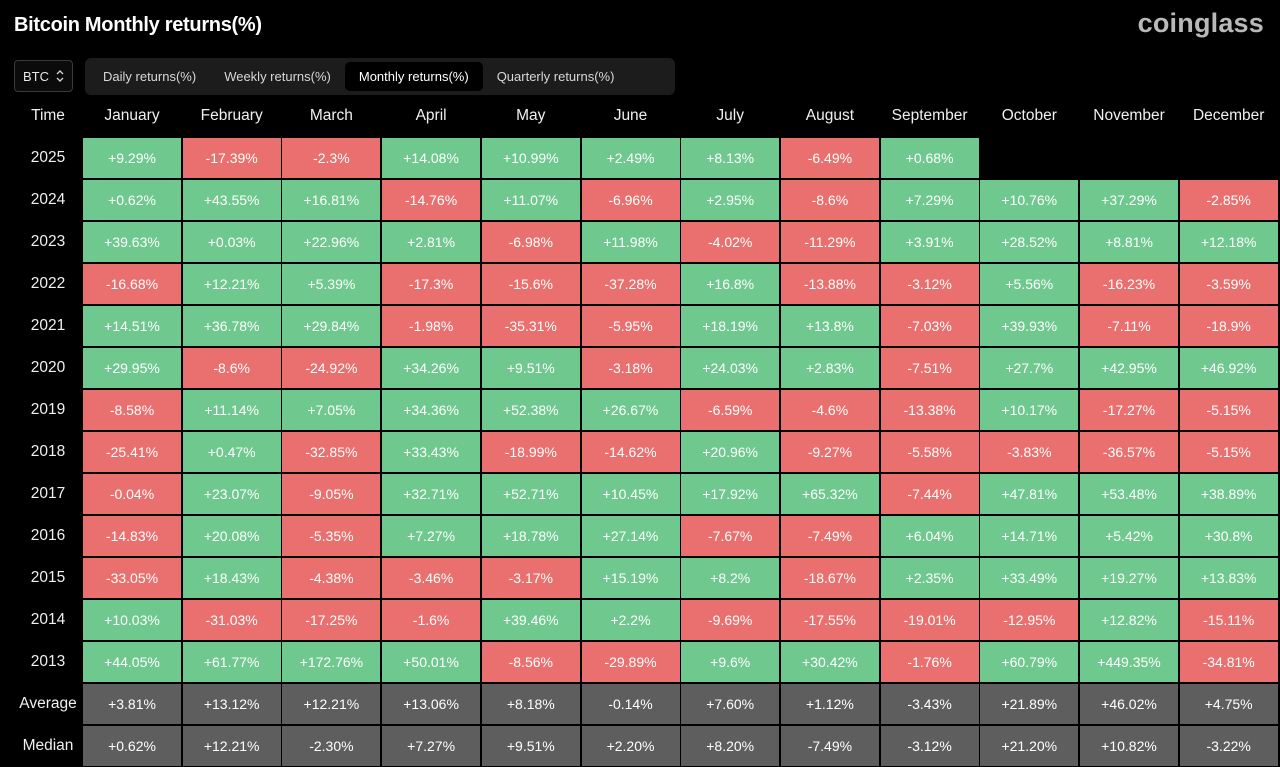 The width and height of the screenshot is (1280, 767). What do you see at coordinates (829, 494) in the screenshot?
I see `heatmap-cell-2017-august: +65.32%` at bounding box center [829, 494].